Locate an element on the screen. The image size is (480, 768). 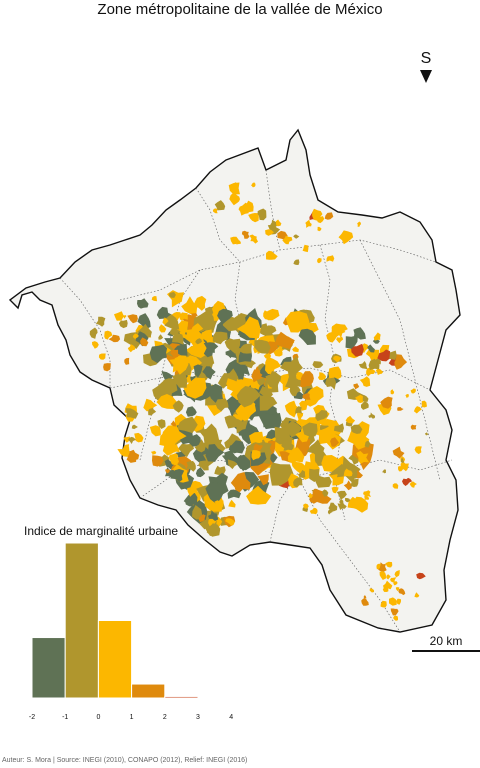
north-arrow-icon is located at coordinates (426, 76).